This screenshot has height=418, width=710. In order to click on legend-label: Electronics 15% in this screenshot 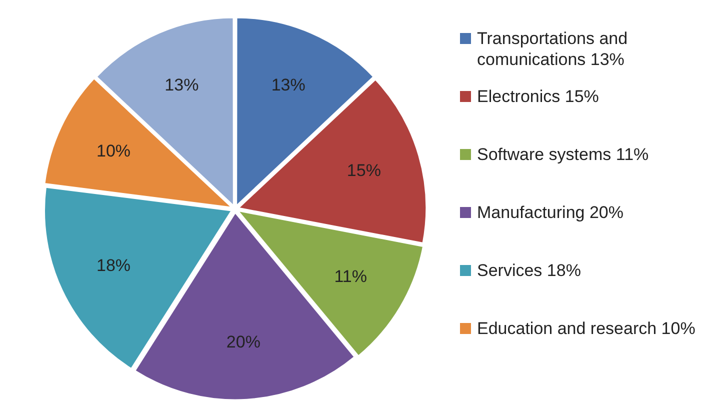, I will do `click(538, 96)`.